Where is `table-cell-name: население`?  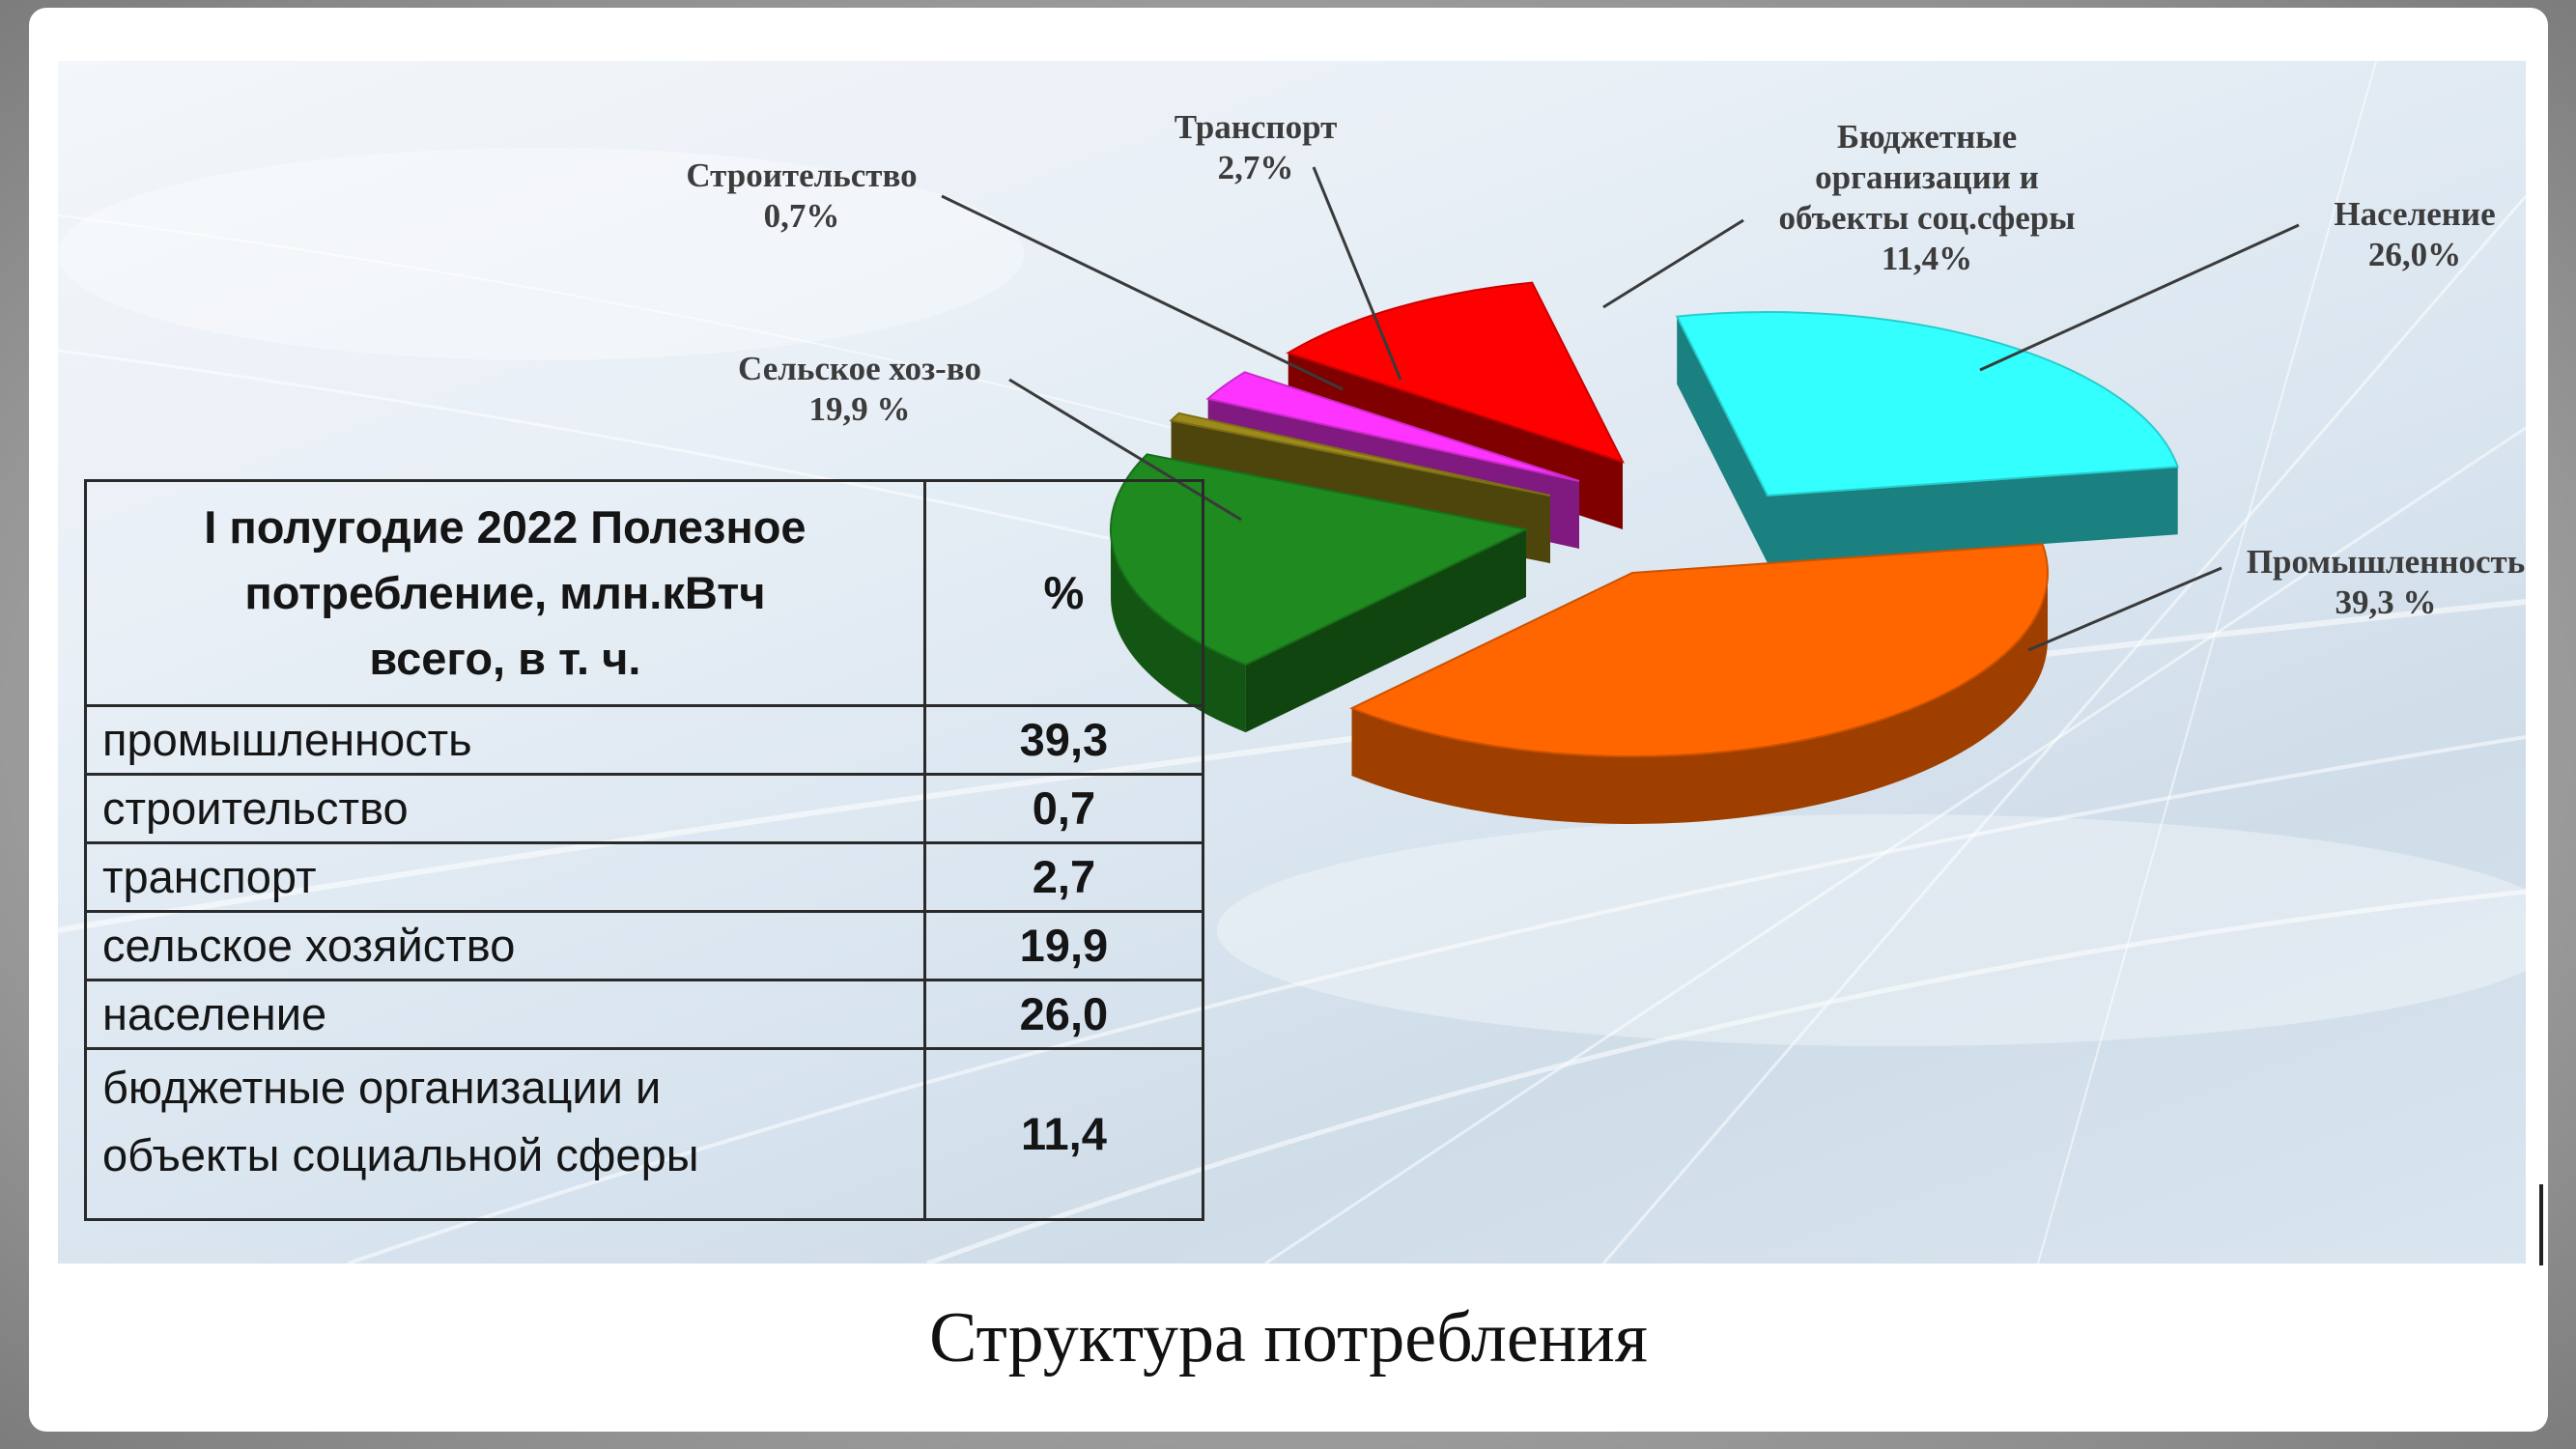
table-cell-name: население is located at coordinates (505, 1014).